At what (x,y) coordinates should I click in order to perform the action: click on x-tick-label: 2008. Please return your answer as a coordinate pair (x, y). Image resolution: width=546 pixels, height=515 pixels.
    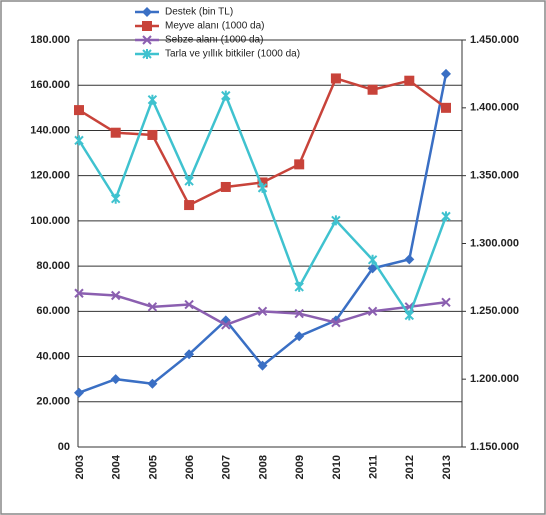
    Looking at the image, I should click on (263, 467).